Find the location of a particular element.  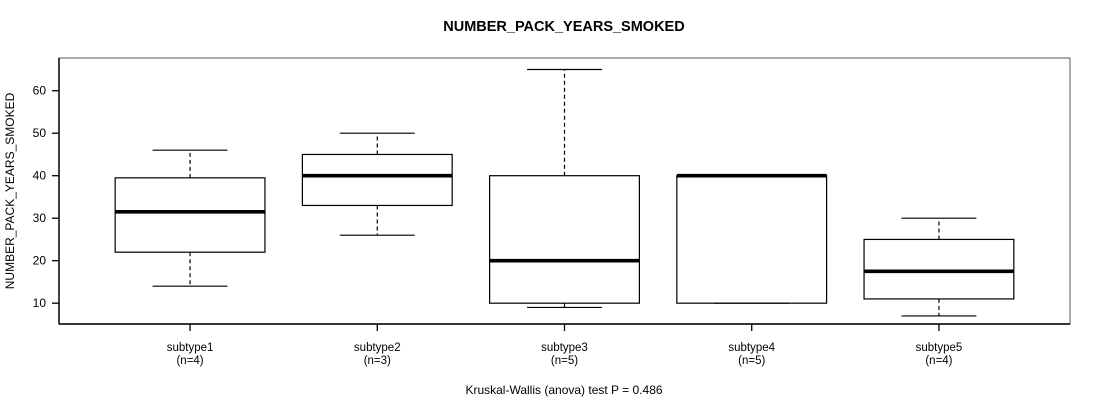

y-axis-title: NUMBER_PACK_YEARS_SMOKED is located at coordinates (10, 190).